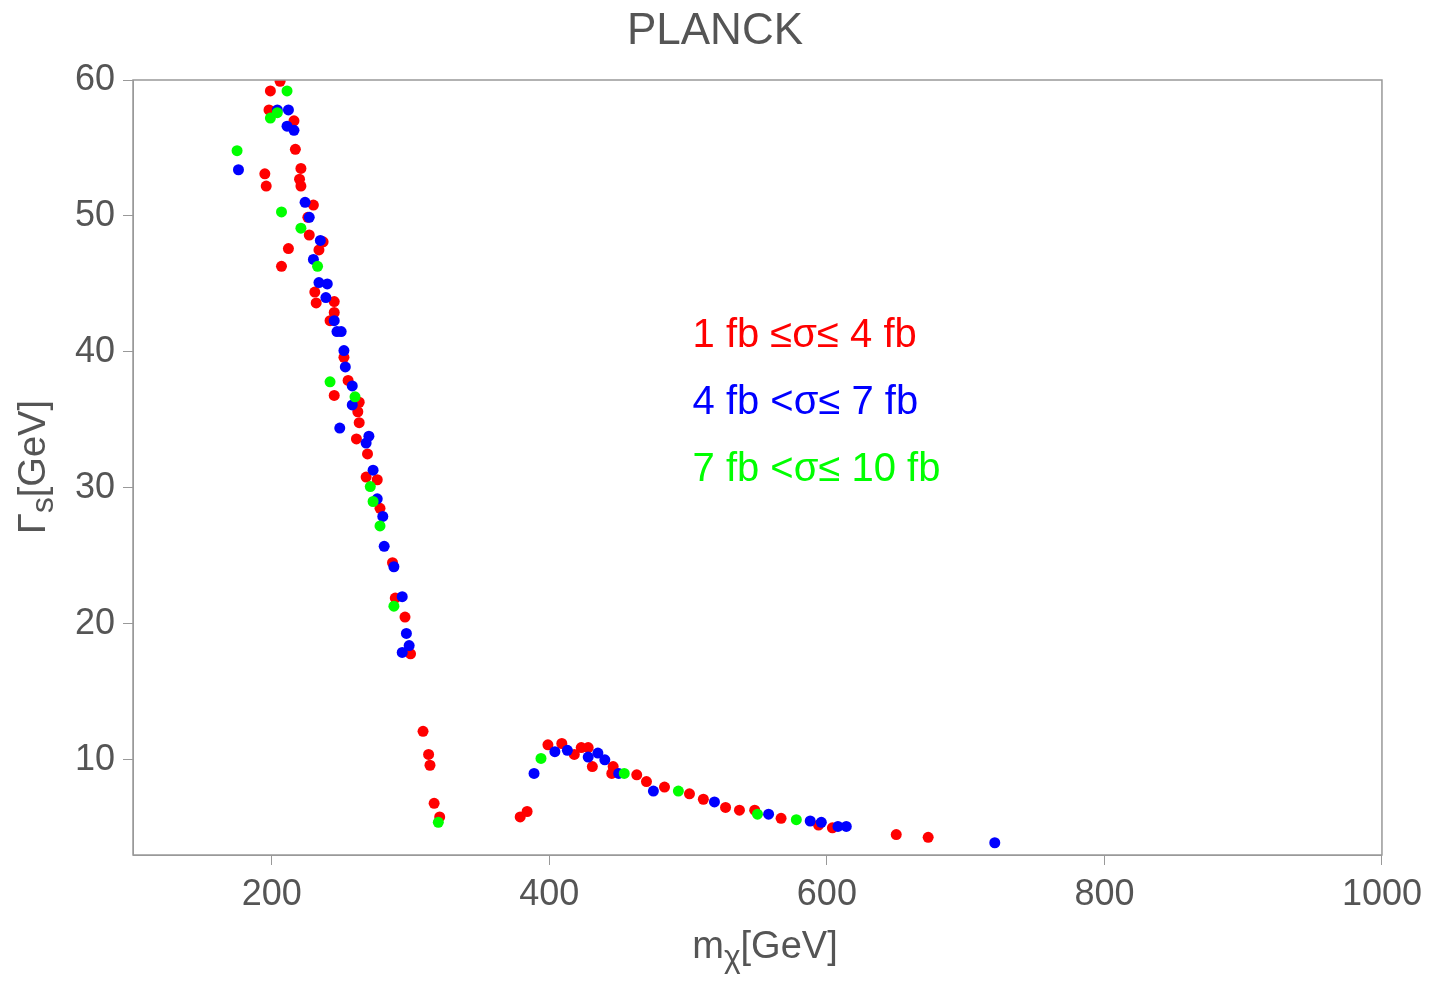 The height and width of the screenshot is (981, 1430). Describe the element at coordinates (94, 213) in the screenshot. I see `y-tick-label: 50` at that location.